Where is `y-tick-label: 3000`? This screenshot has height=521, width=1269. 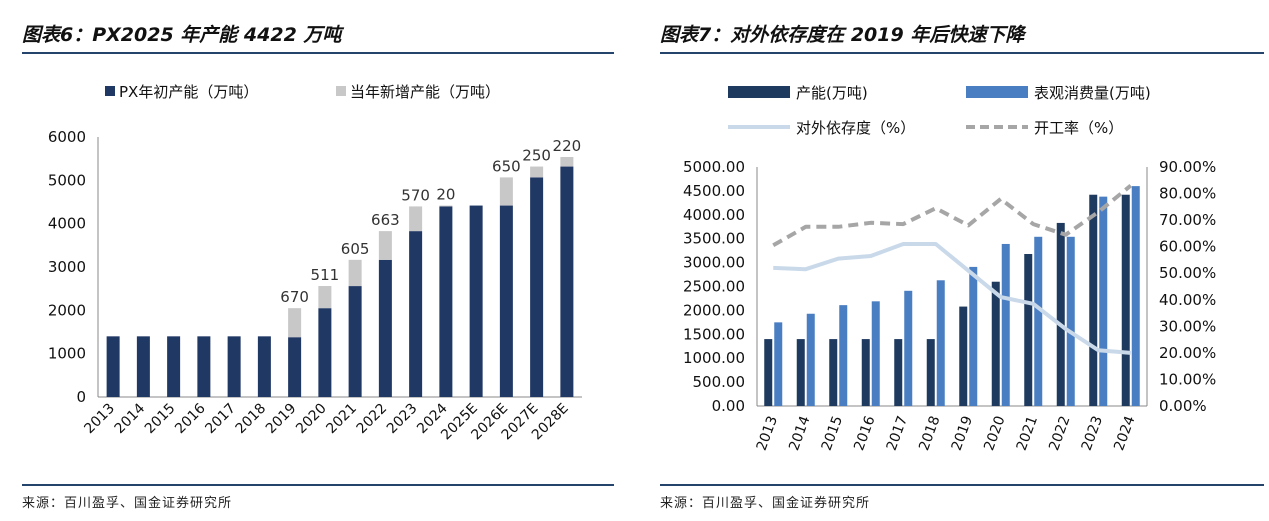
y-tick-label: 3000 is located at coordinates (67, 267).